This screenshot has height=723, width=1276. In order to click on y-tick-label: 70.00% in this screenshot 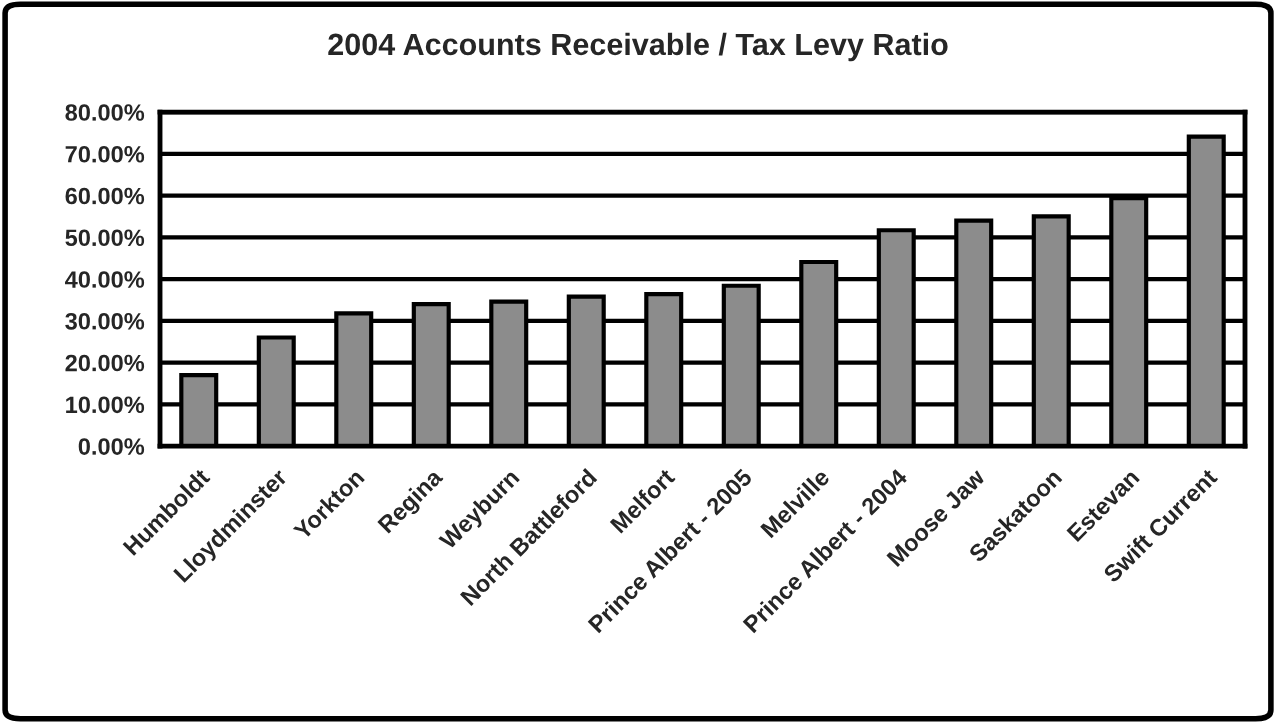, I will do `click(105, 154)`.